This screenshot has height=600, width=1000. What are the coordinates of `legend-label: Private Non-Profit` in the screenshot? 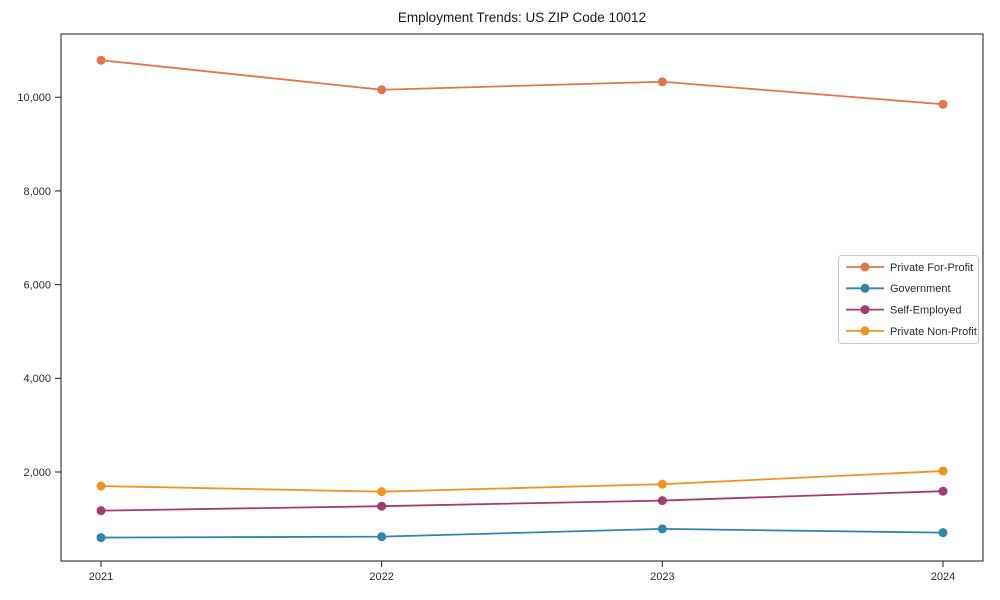 It's located at (933, 332).